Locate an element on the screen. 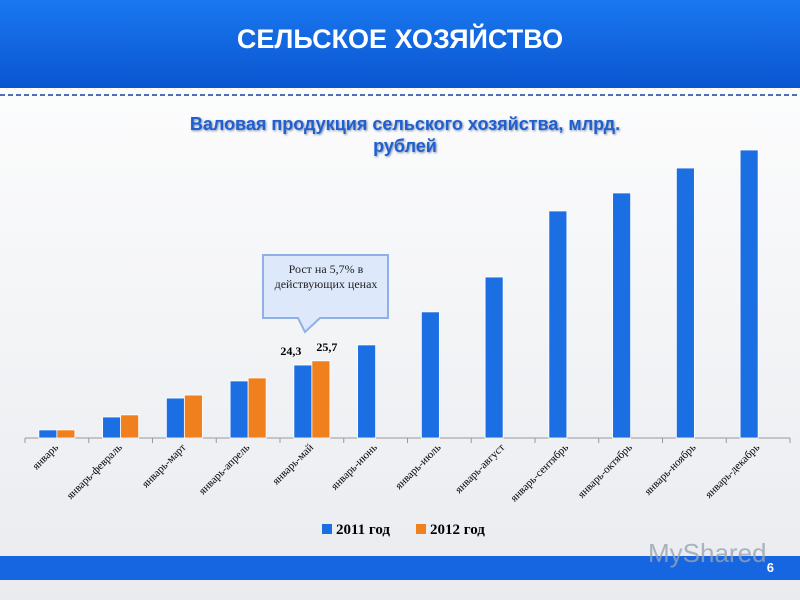  legend-label: 2012 год is located at coordinates (457, 530).